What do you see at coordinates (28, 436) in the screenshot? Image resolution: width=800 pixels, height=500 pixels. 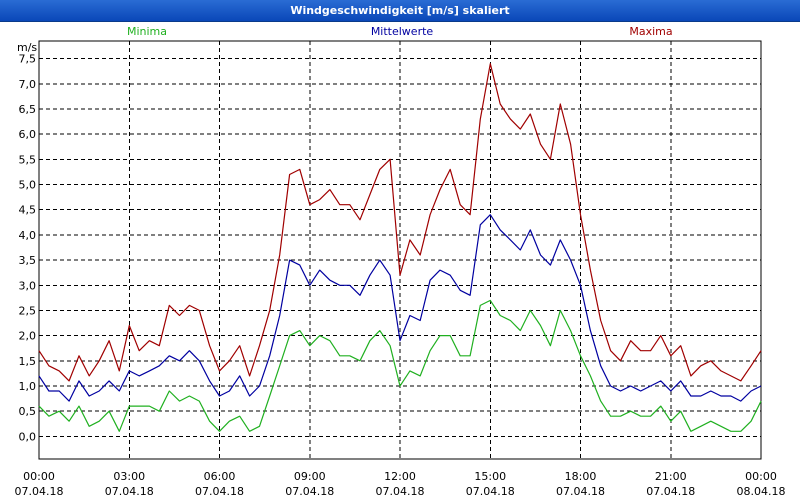 I see `y-tick-label: 0,0` at bounding box center [28, 436].